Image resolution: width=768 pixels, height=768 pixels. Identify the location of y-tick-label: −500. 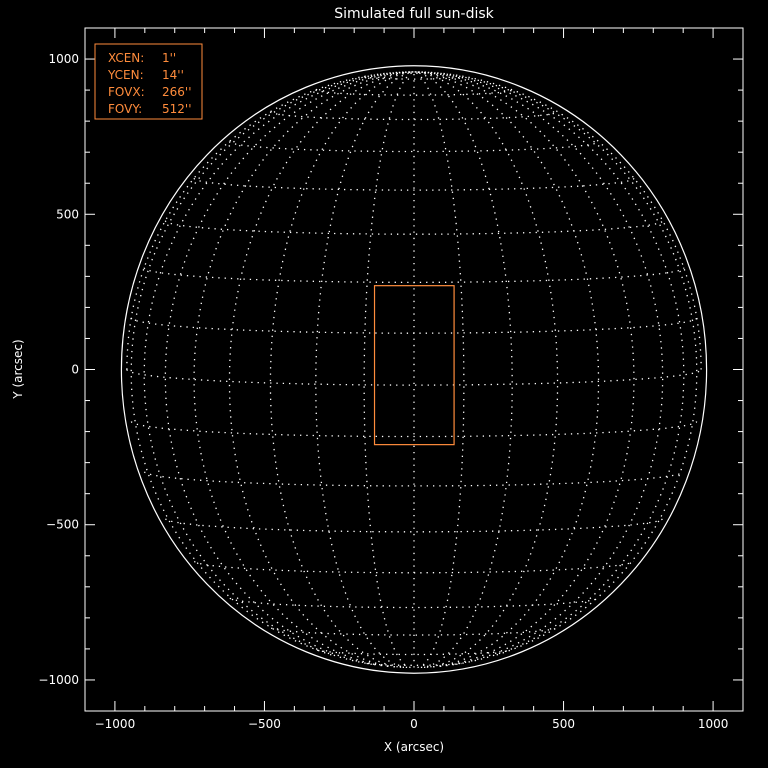
(62, 525).